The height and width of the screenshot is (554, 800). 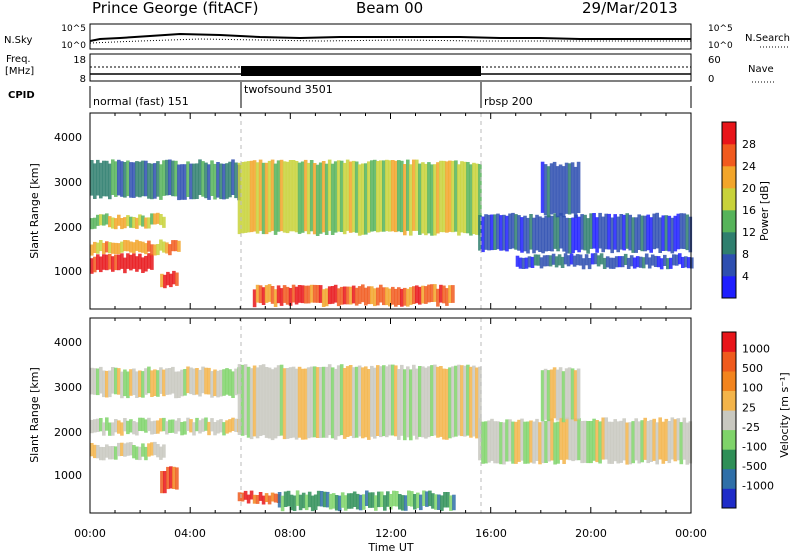 I want to click on x-tick-1: 04:00, so click(x=190, y=533).